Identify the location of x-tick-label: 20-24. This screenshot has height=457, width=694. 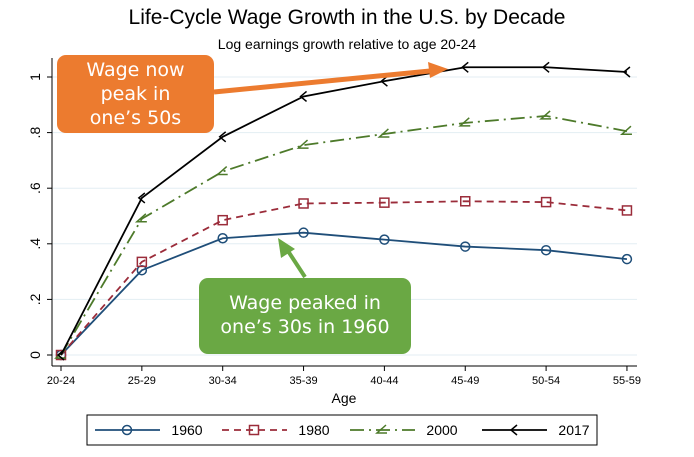
(61, 381).